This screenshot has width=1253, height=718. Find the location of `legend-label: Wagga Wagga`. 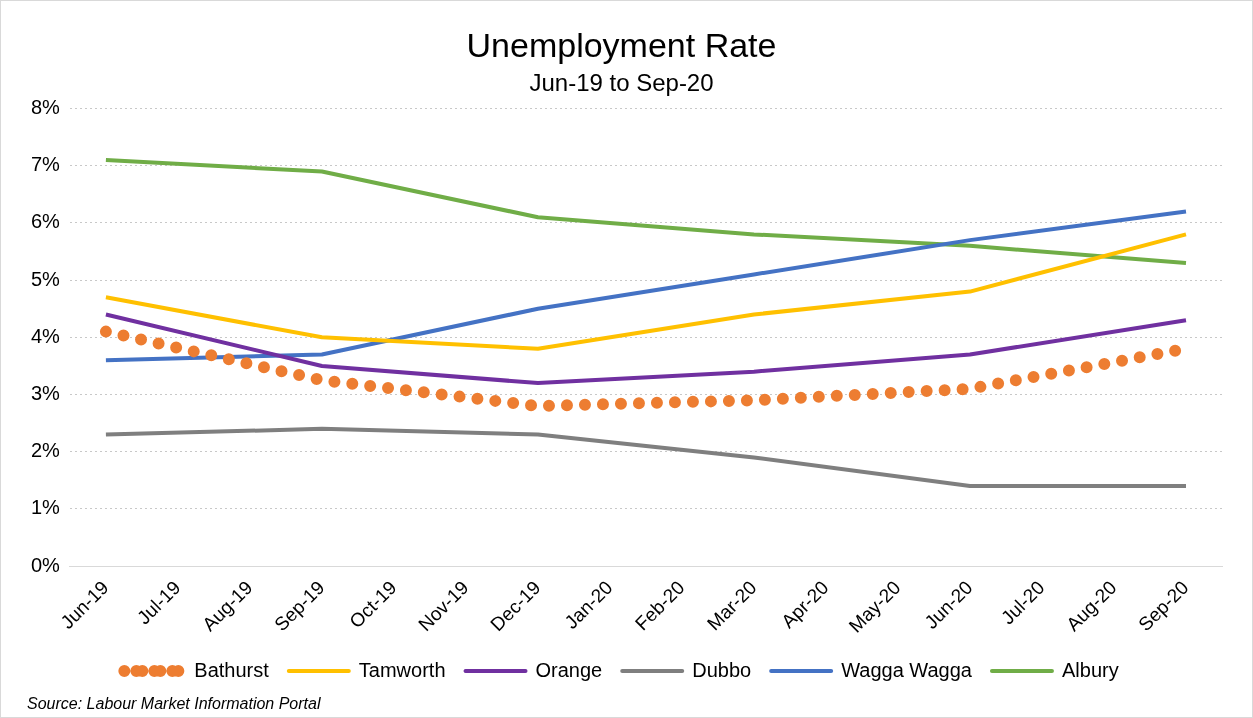

legend-label: Wagga Wagga is located at coordinates (907, 669).